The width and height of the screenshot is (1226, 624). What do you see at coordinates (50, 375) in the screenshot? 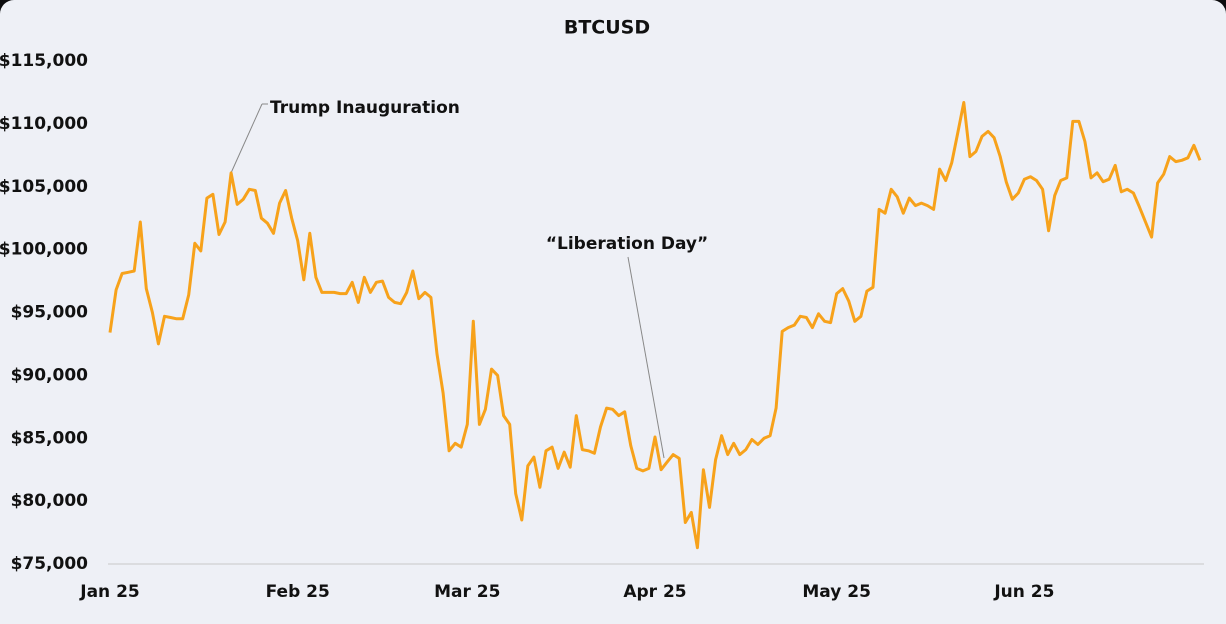
I see `y-tick-label: $90,000` at bounding box center [50, 375].